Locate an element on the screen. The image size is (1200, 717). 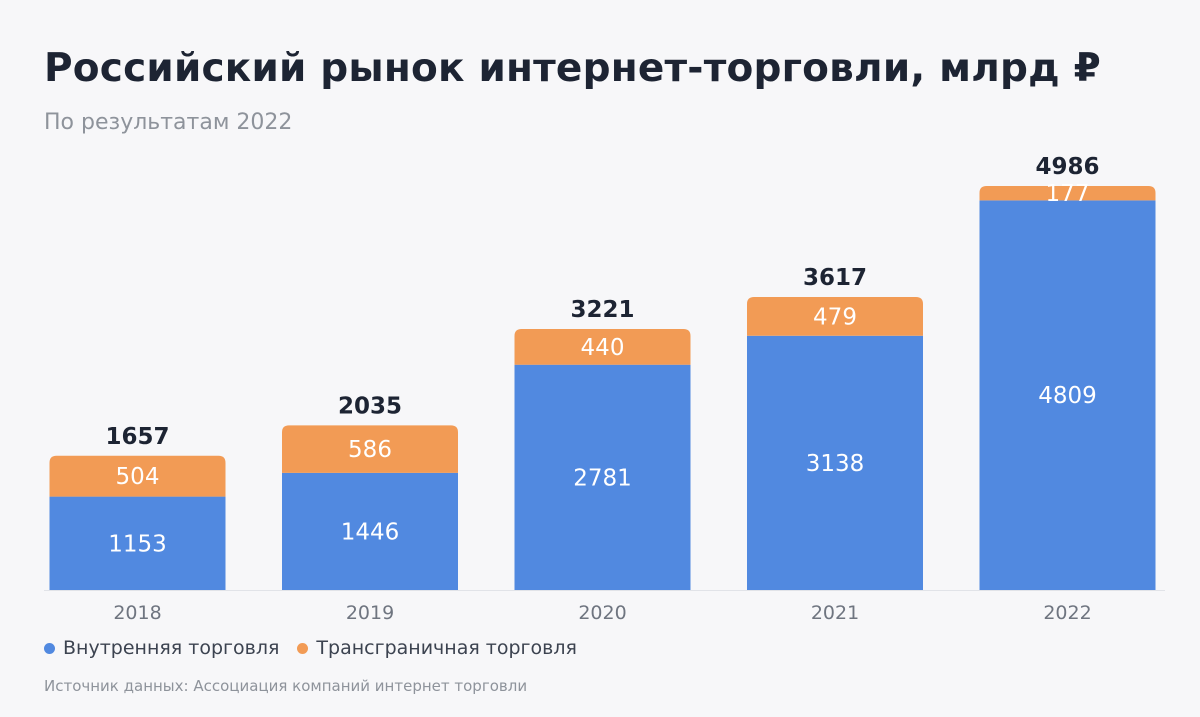
label-crossborder-2021: 479 is located at coordinates (835, 317).